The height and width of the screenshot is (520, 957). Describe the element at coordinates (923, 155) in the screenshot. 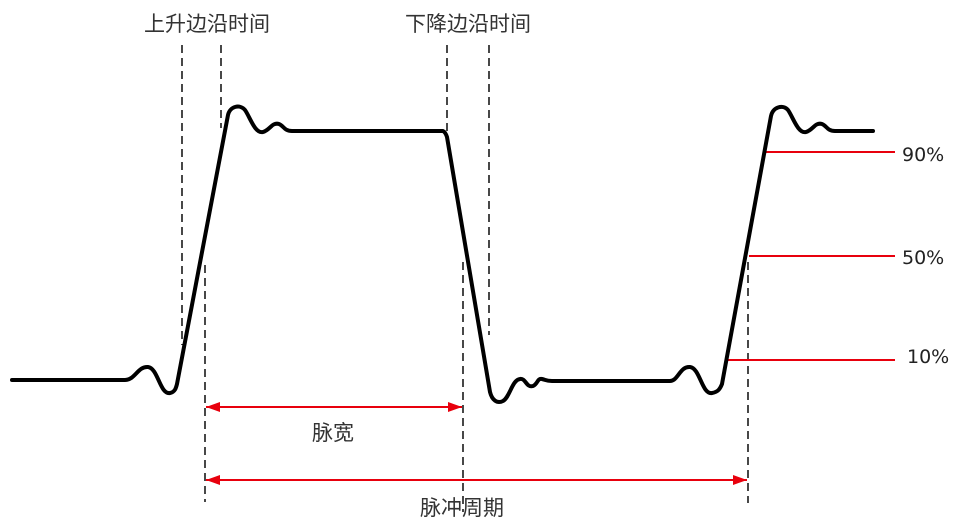

I see `level-90-label: 90%` at that location.